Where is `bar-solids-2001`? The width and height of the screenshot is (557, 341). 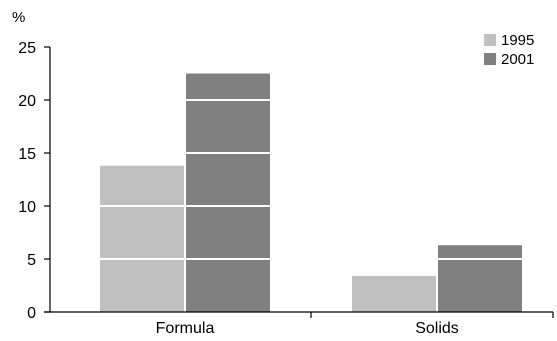 bar-solids-2001 is located at coordinates (480, 278).